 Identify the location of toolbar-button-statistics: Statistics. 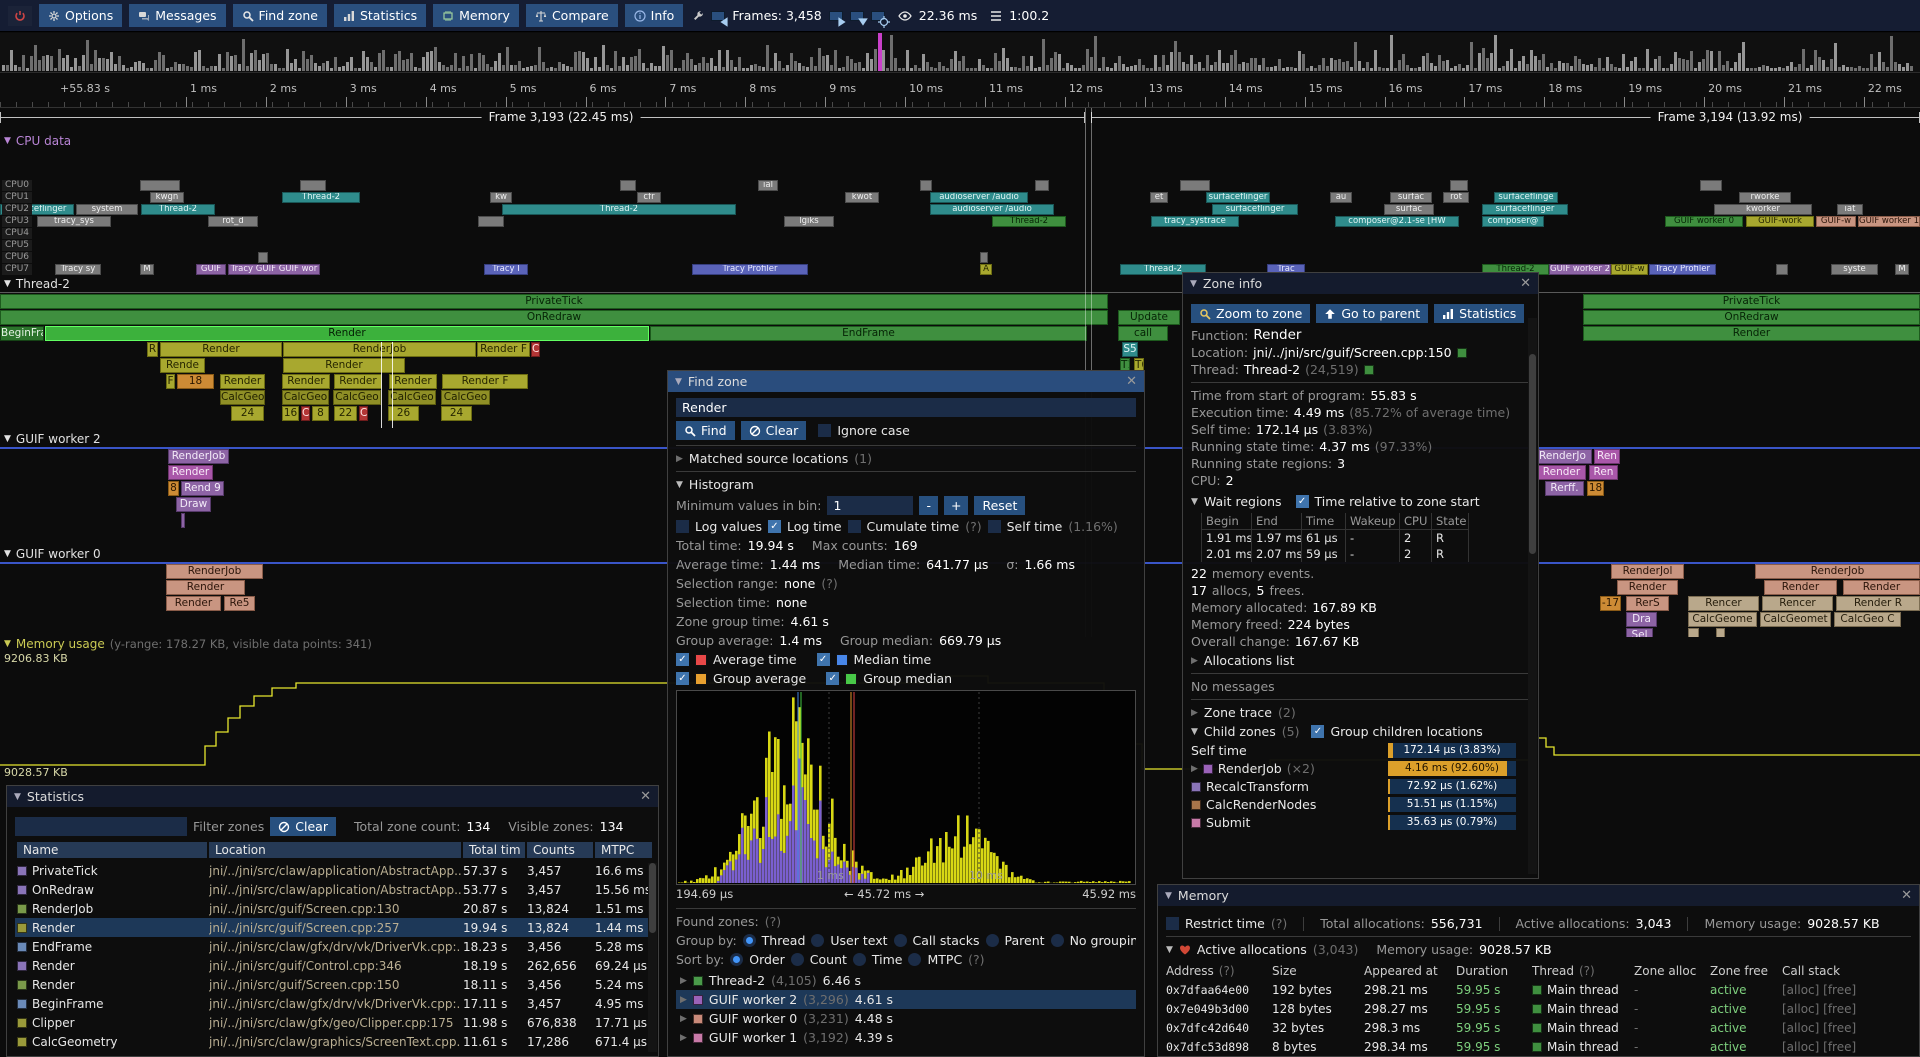
(380, 15).